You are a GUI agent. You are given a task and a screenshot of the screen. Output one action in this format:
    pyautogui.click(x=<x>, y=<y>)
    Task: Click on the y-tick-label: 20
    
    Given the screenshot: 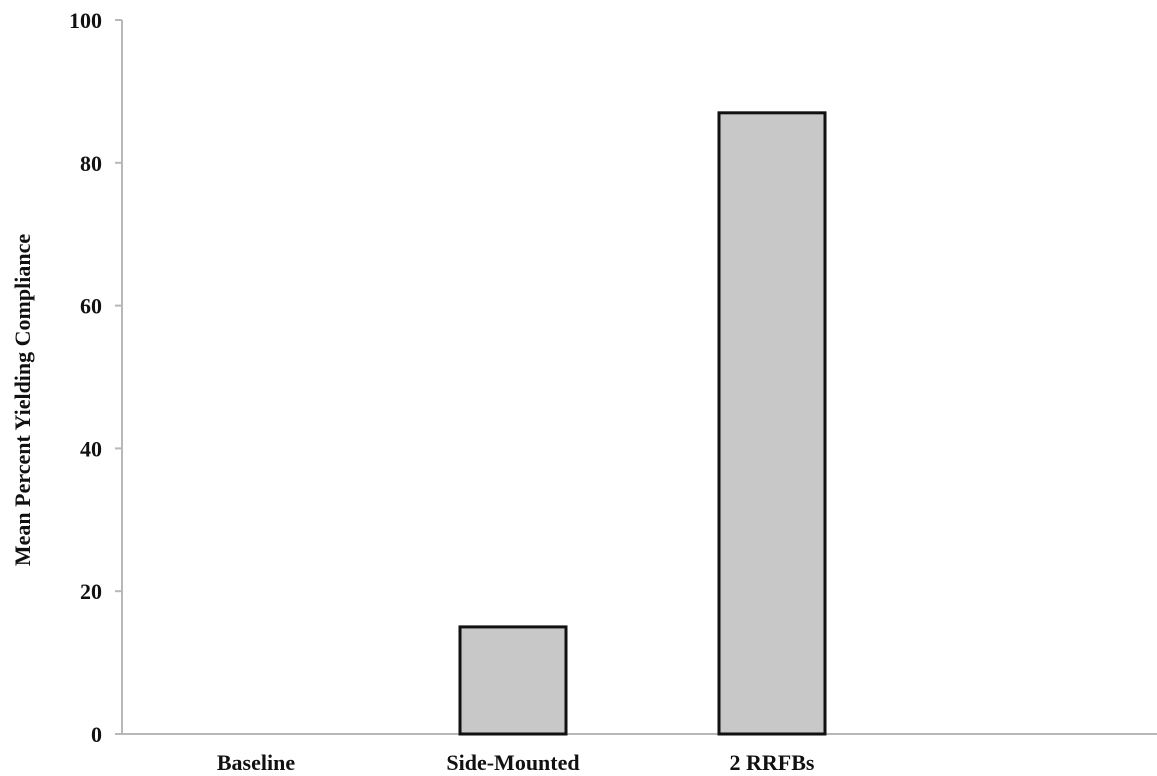 What is the action you would take?
    pyautogui.click(x=91, y=591)
    